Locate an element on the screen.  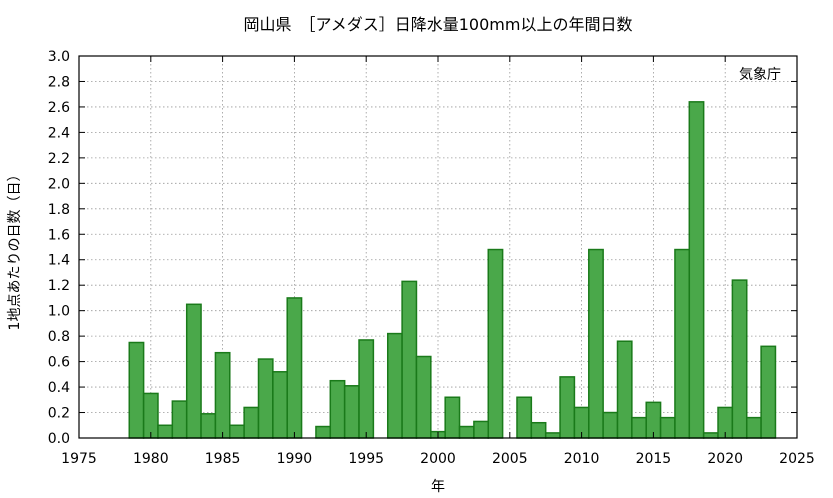
y-tick-label: 1.0 is located at coordinates (59, 312).